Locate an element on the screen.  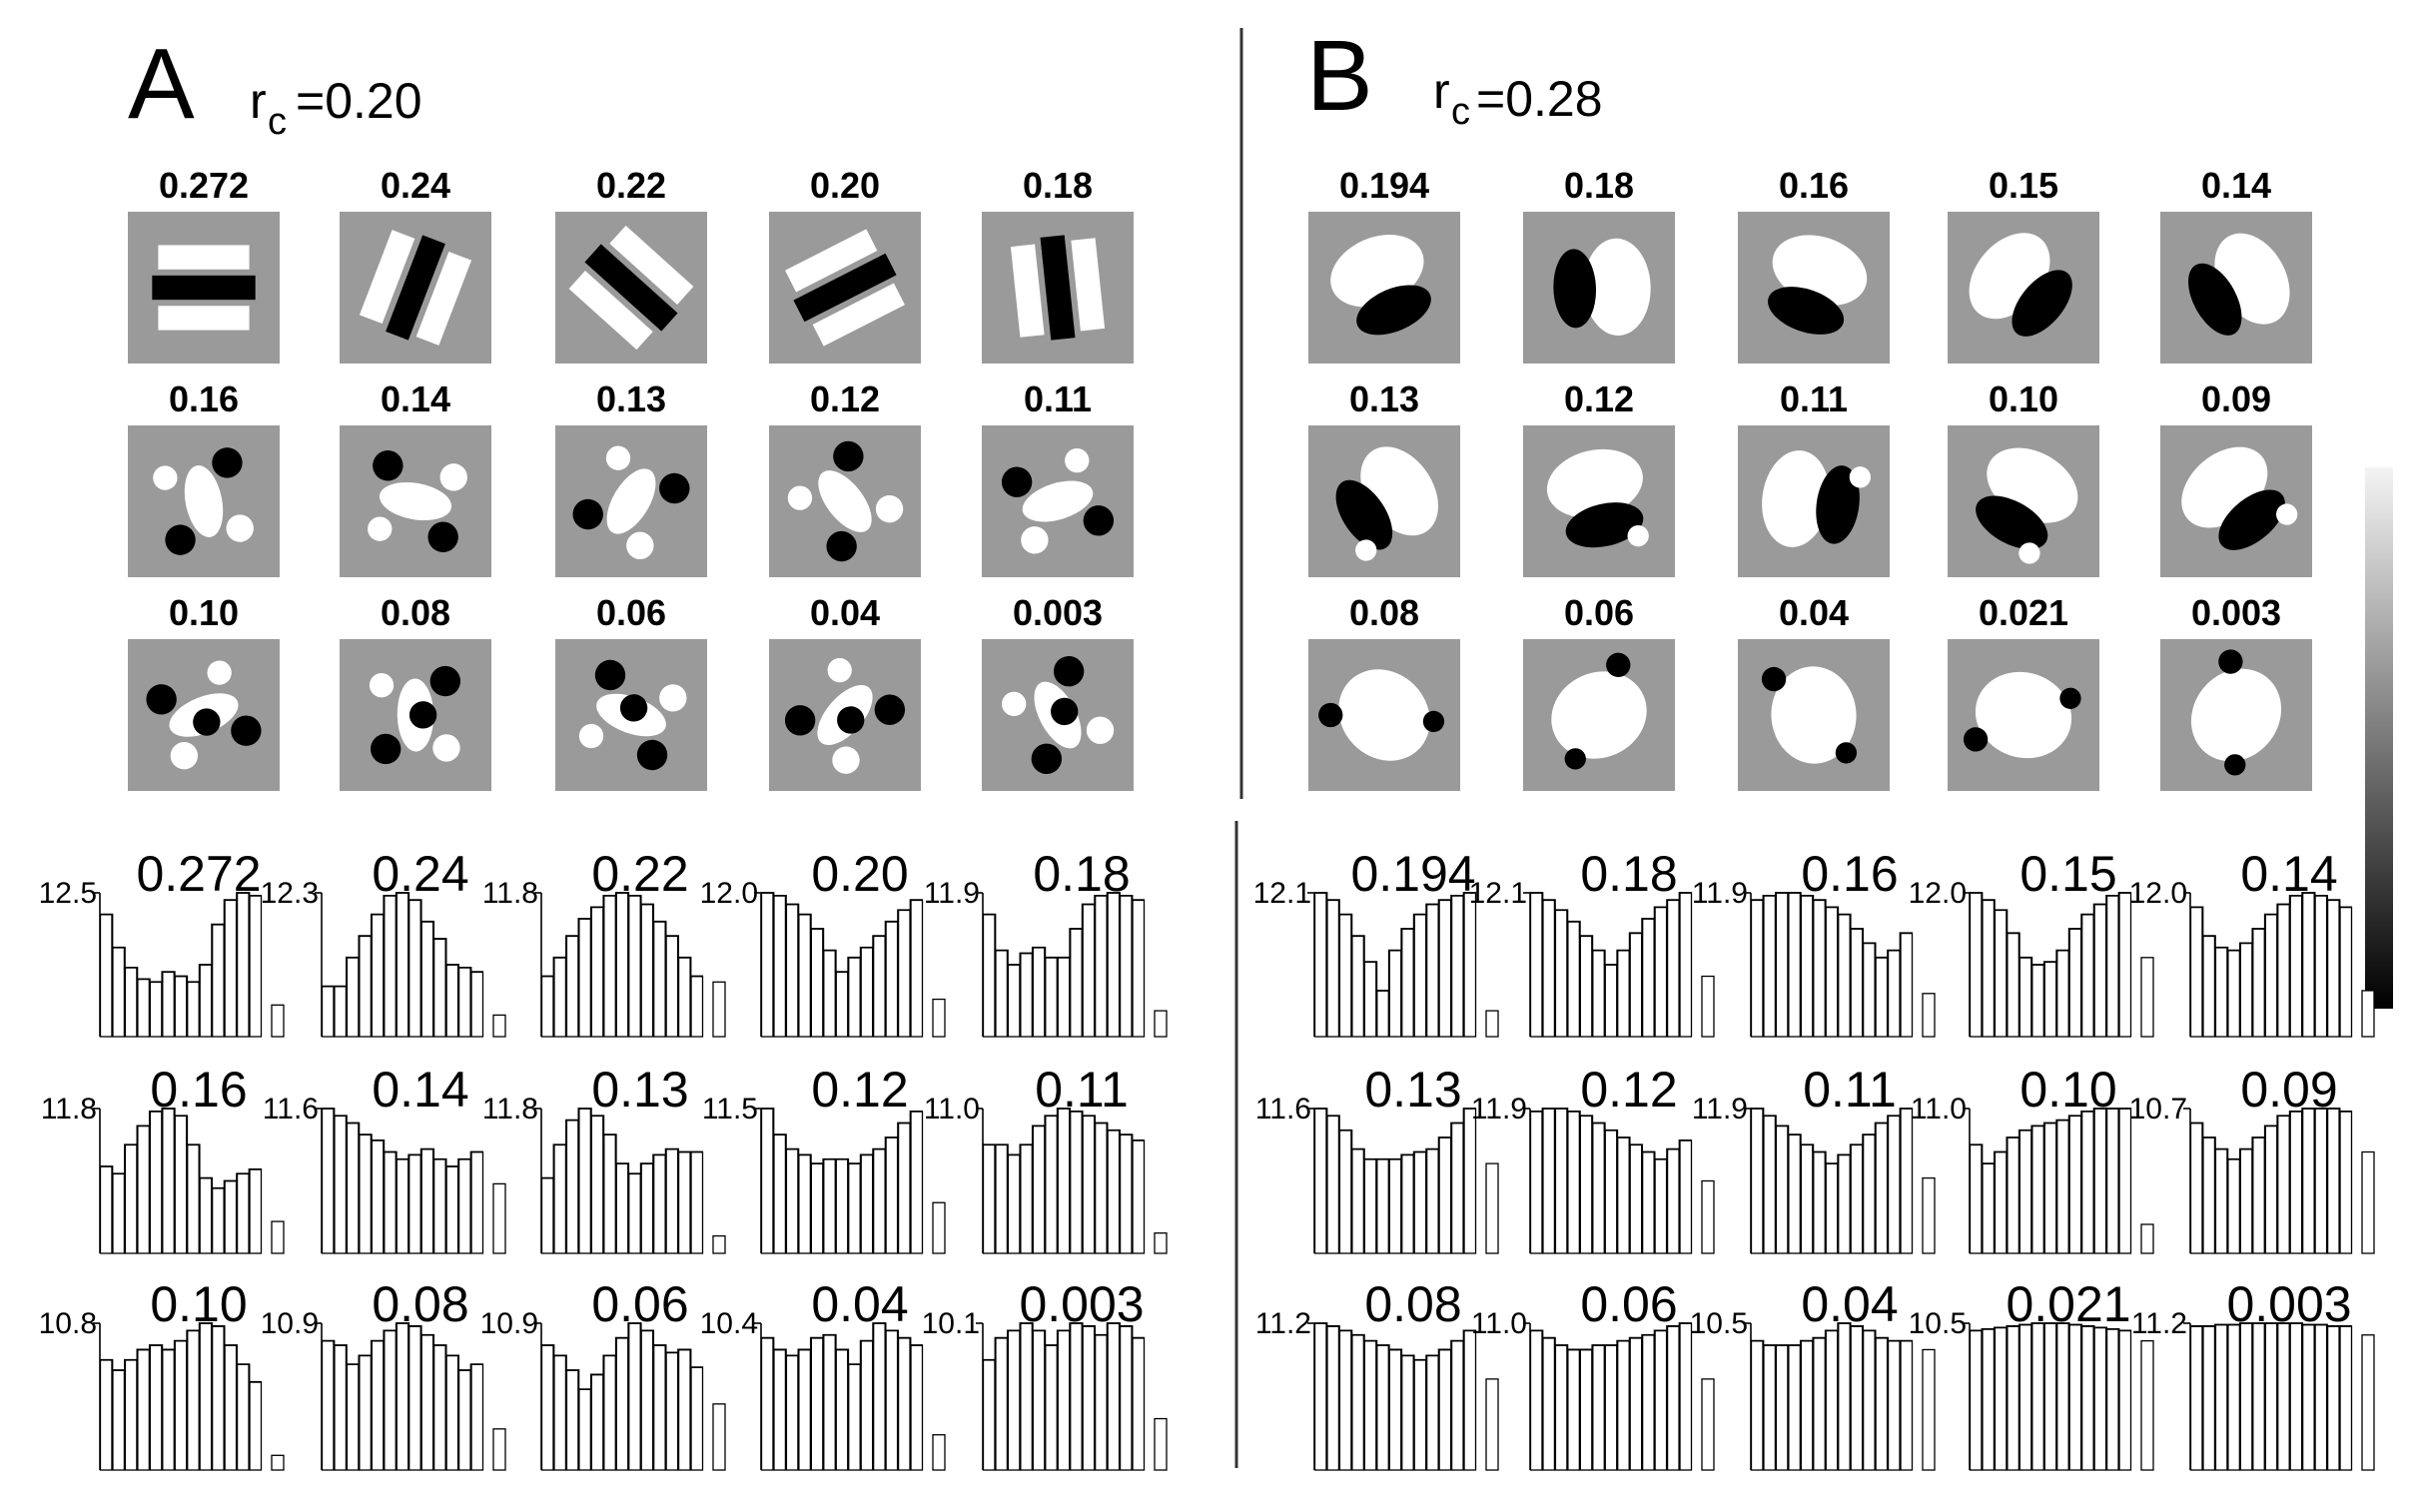
tuning-histogram: 11.0 0.10 is located at coordinates (2033, 1158).